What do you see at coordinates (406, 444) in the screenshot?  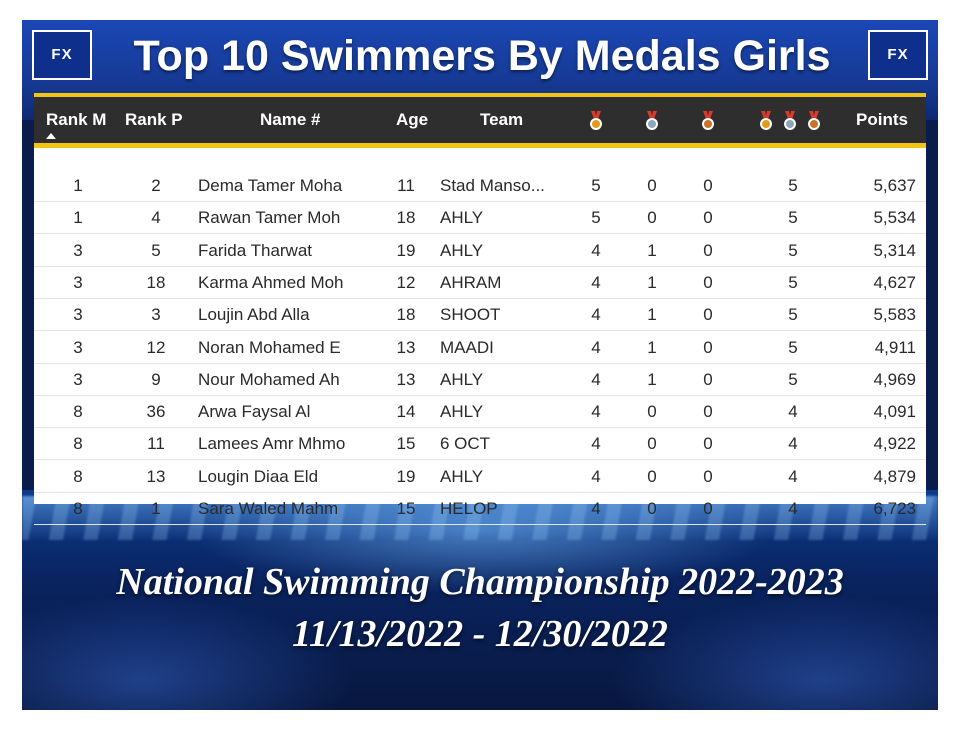 I see `age-cell: 15` at bounding box center [406, 444].